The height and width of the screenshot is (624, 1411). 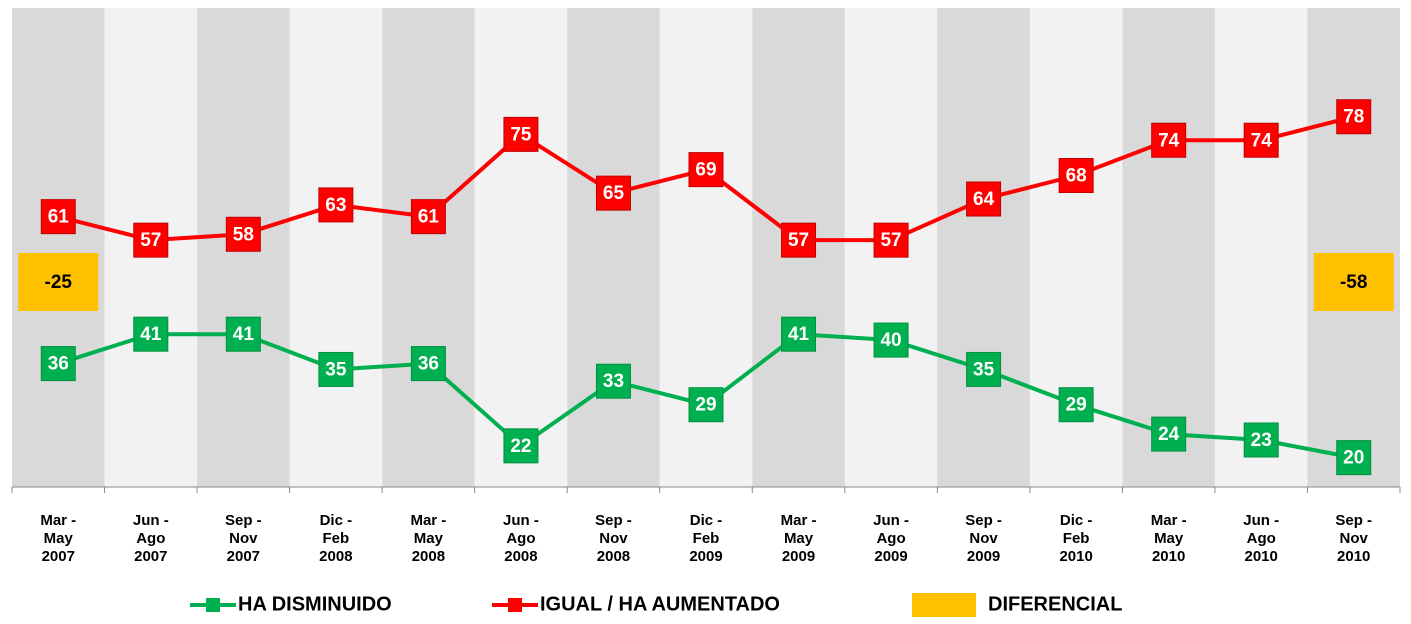 I want to click on data-label: 24, so click(x=1169, y=434).